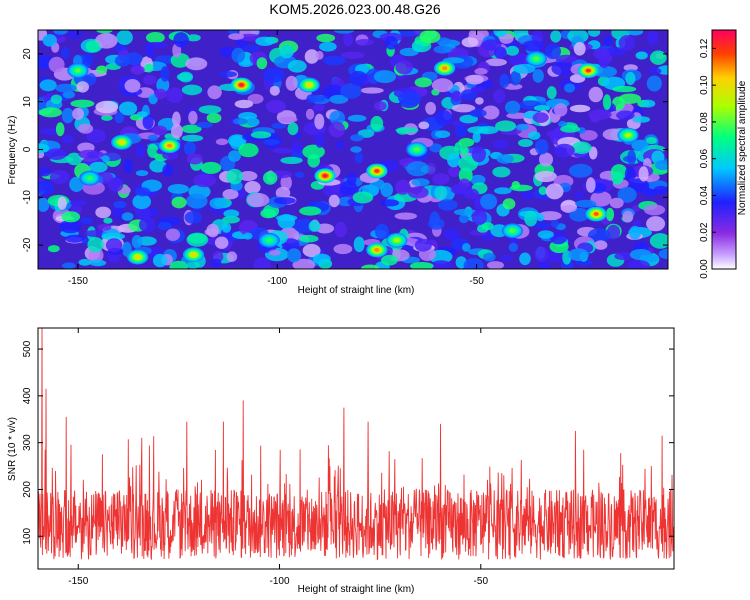  Describe the element at coordinates (27, 395) in the screenshot. I see `y-tick-label: 400` at that location.